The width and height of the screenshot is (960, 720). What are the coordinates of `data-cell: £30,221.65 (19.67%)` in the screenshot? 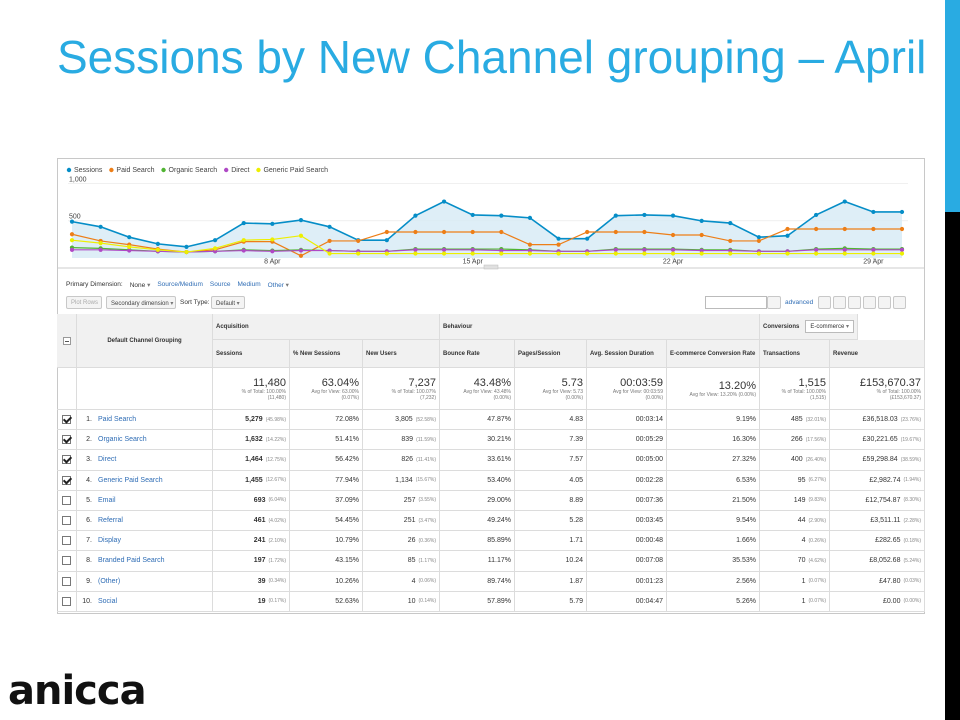 It's located at (877, 440).